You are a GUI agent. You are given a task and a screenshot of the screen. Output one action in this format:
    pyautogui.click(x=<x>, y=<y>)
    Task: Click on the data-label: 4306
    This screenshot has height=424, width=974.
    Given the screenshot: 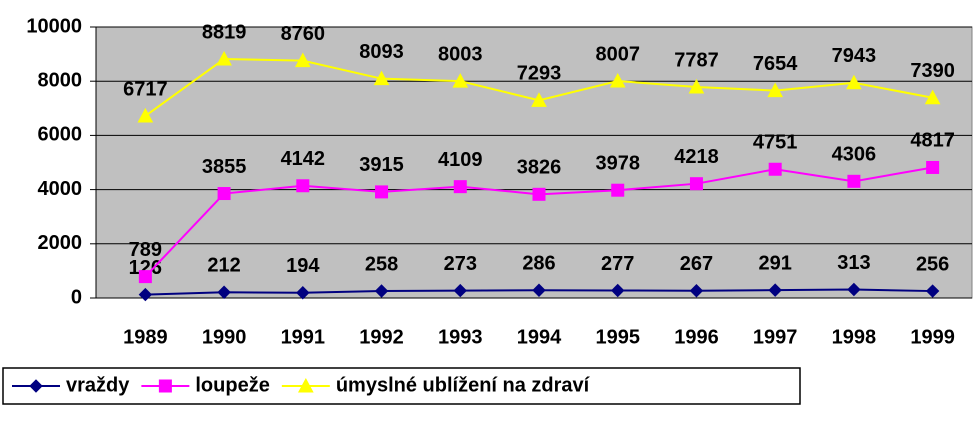 What is the action you would take?
    pyautogui.click(x=854, y=155)
    